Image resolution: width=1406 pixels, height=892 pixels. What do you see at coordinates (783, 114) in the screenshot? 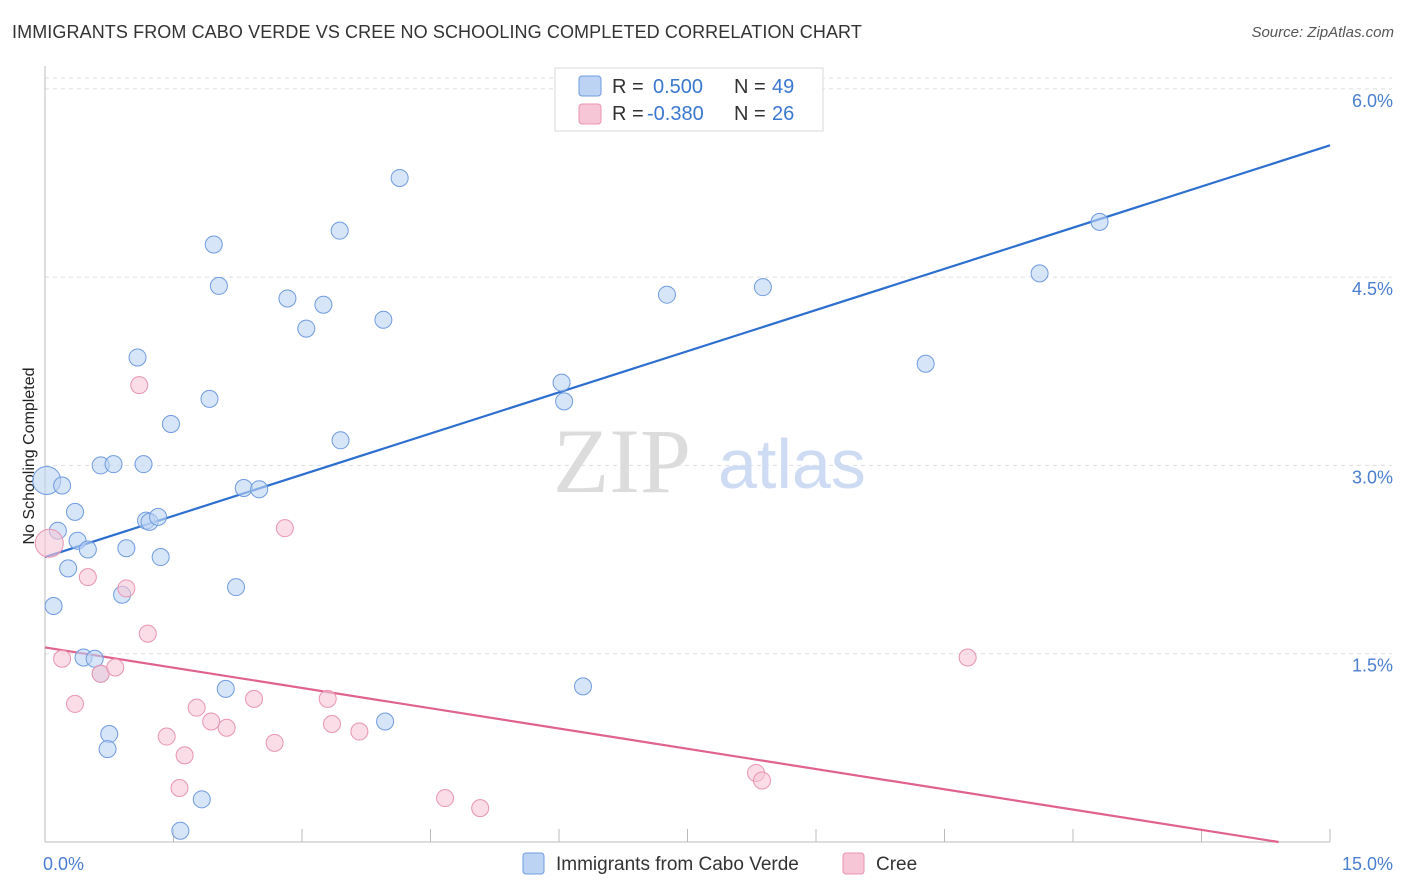
I see `legend-n-value-pink: 26` at bounding box center [783, 114].